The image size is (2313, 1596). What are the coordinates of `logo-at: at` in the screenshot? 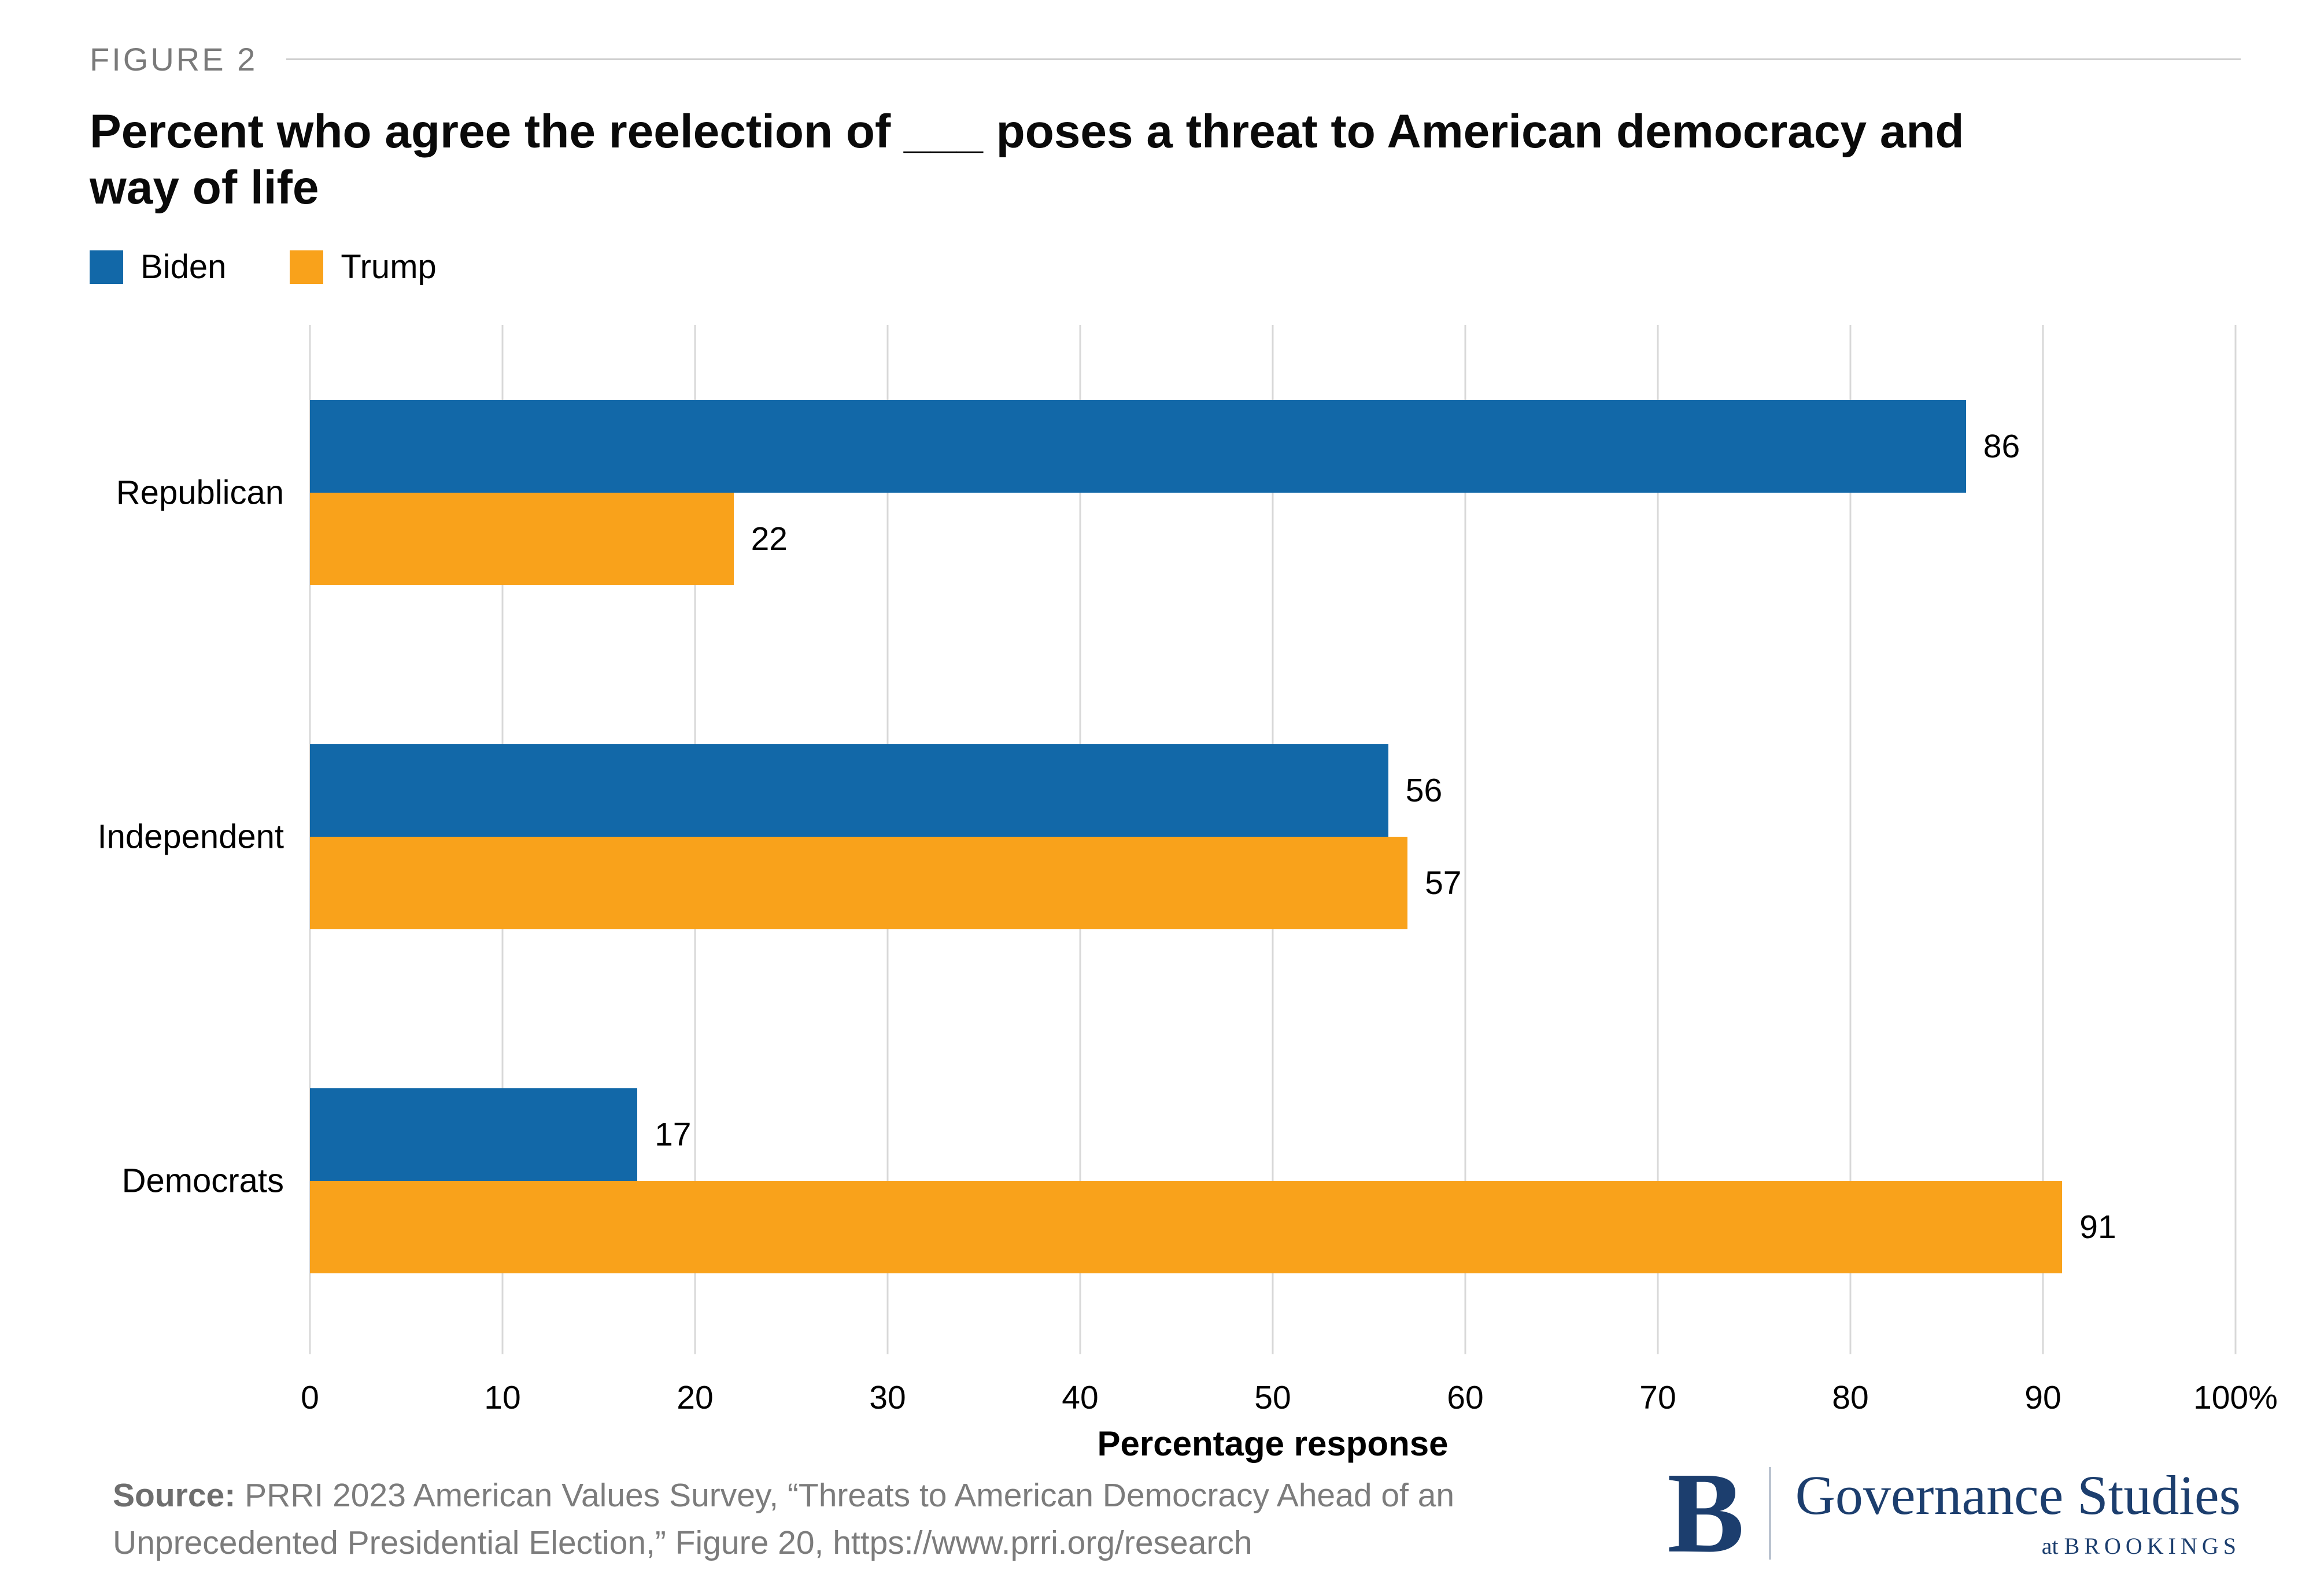 It's located at (2050, 1545).